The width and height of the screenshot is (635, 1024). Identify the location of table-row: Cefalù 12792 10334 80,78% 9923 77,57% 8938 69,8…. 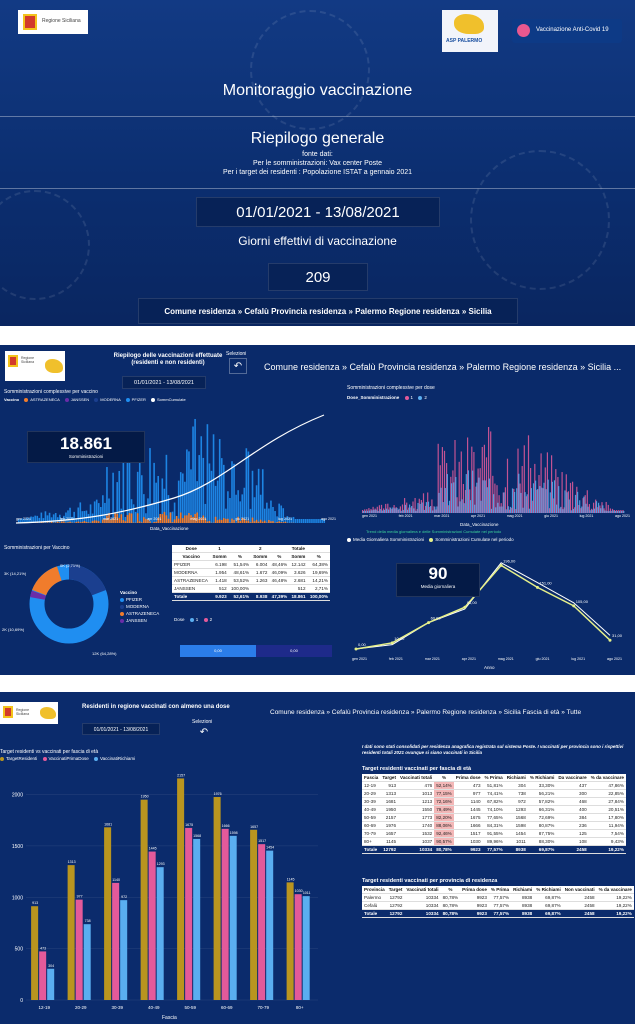
(498, 905).